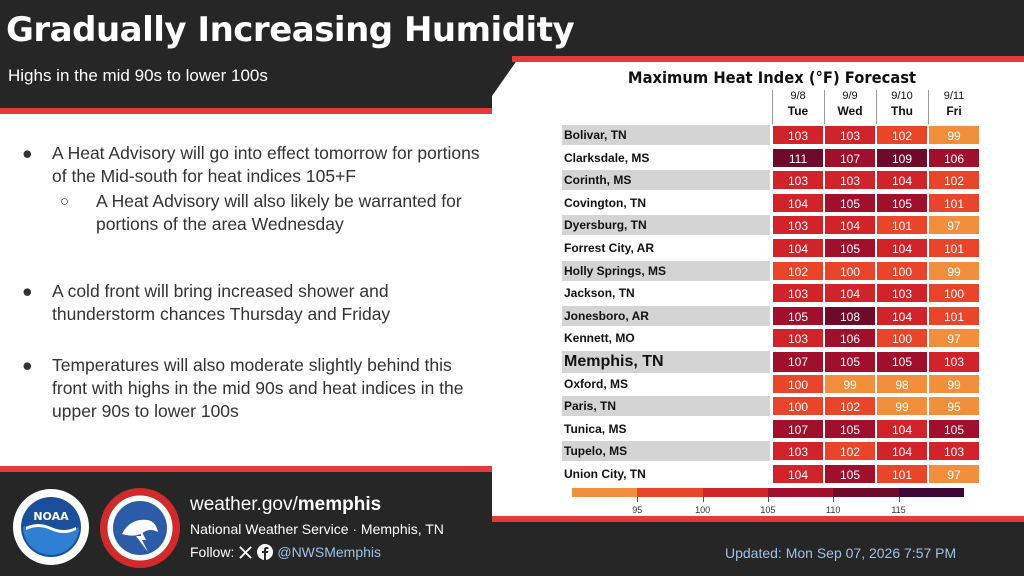 This screenshot has height=576, width=1024. I want to click on city-name: Jonesboro, AR, so click(666, 315).